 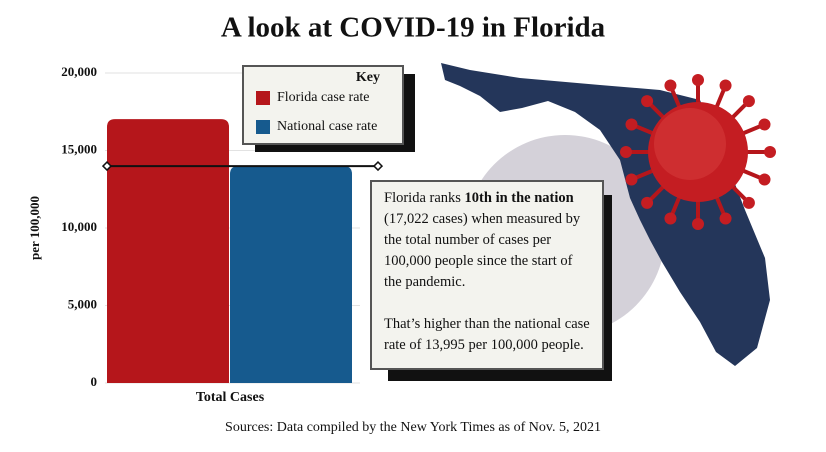 I want to click on y-tick-label: 0, so click(x=94, y=381).